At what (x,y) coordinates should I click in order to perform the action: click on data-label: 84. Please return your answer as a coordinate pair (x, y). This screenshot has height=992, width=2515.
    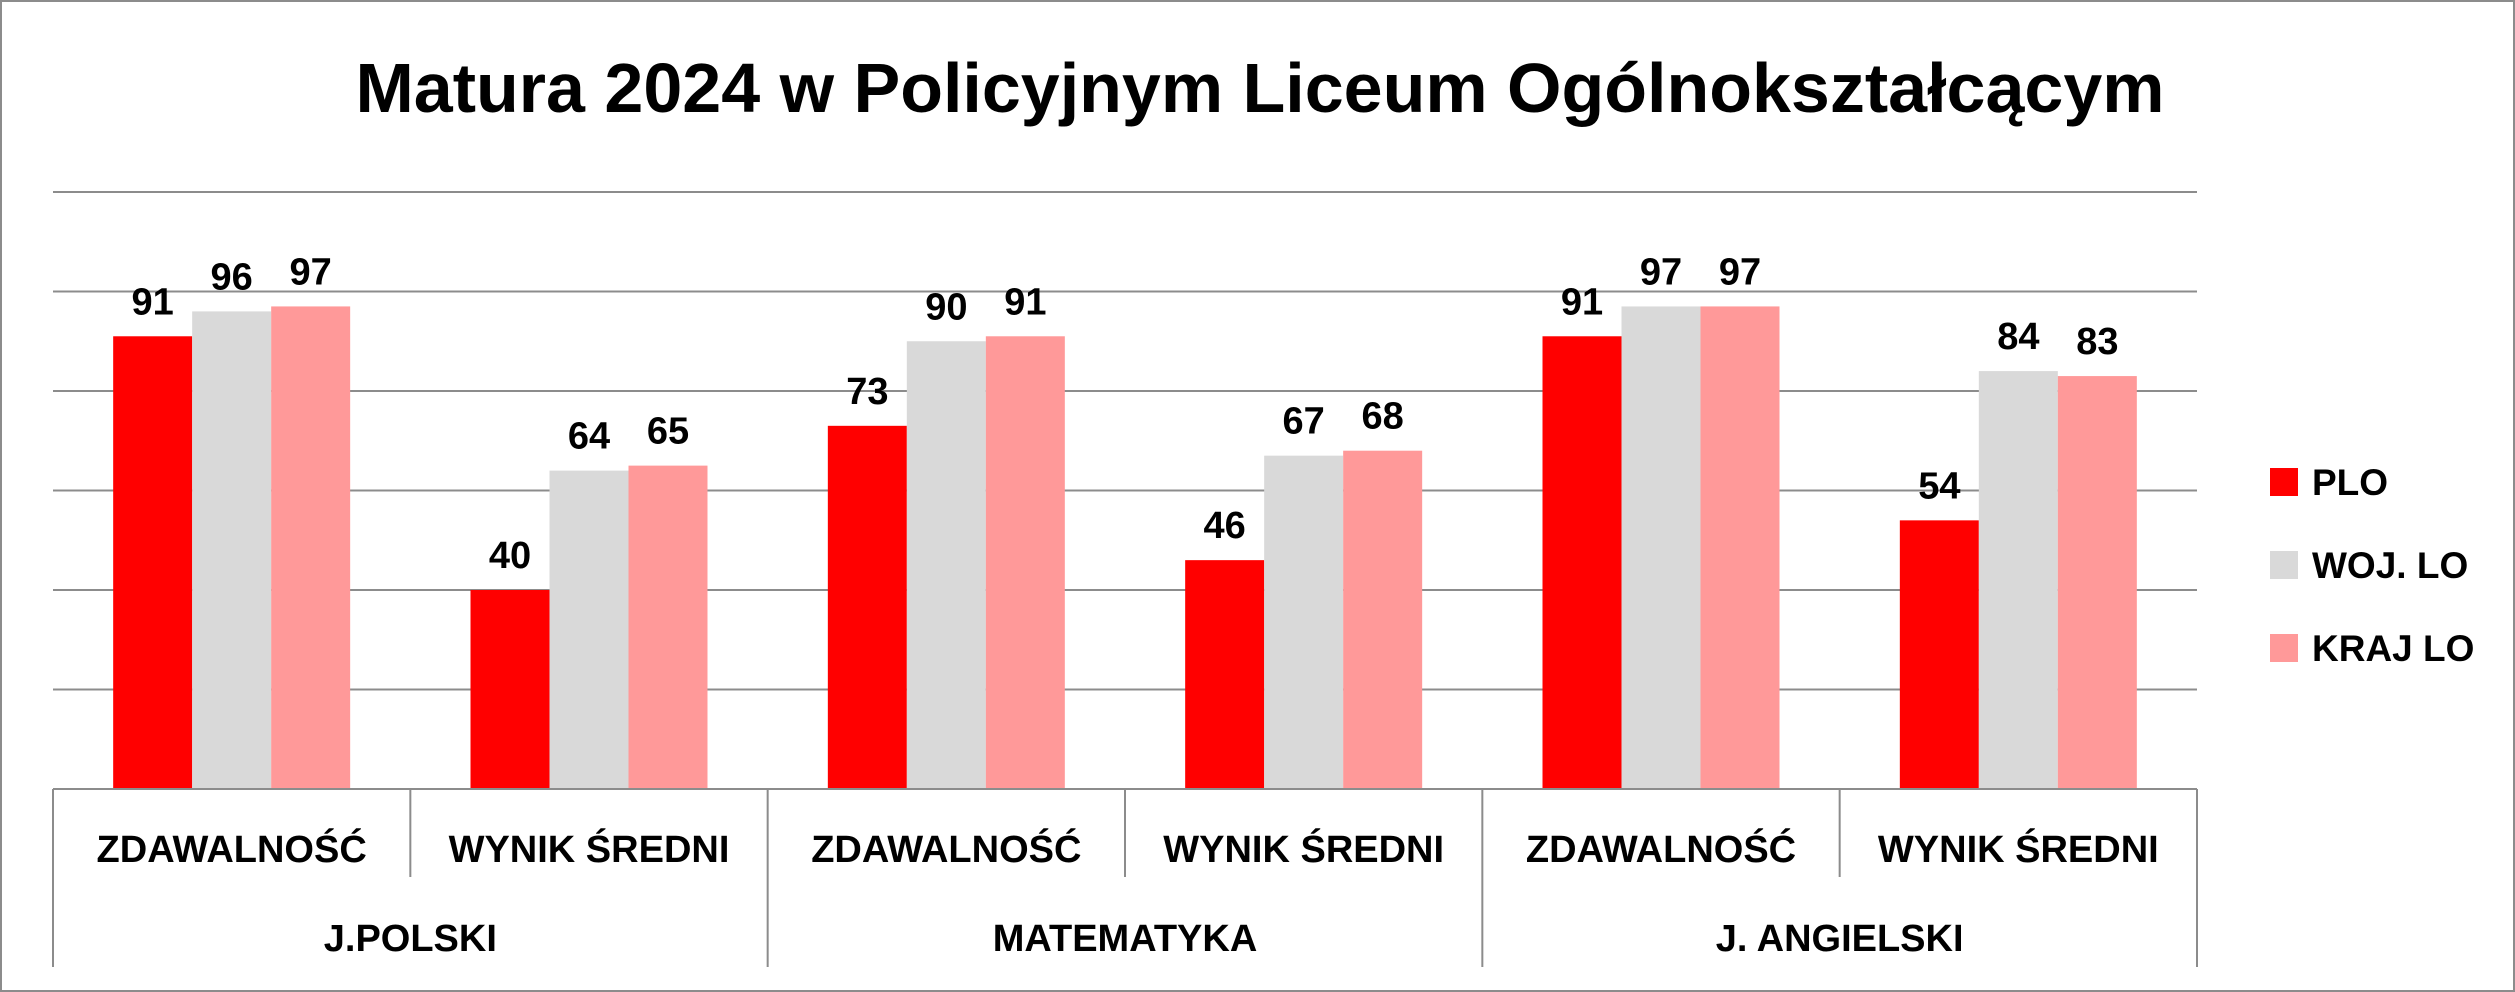
    Looking at the image, I should click on (2018, 337).